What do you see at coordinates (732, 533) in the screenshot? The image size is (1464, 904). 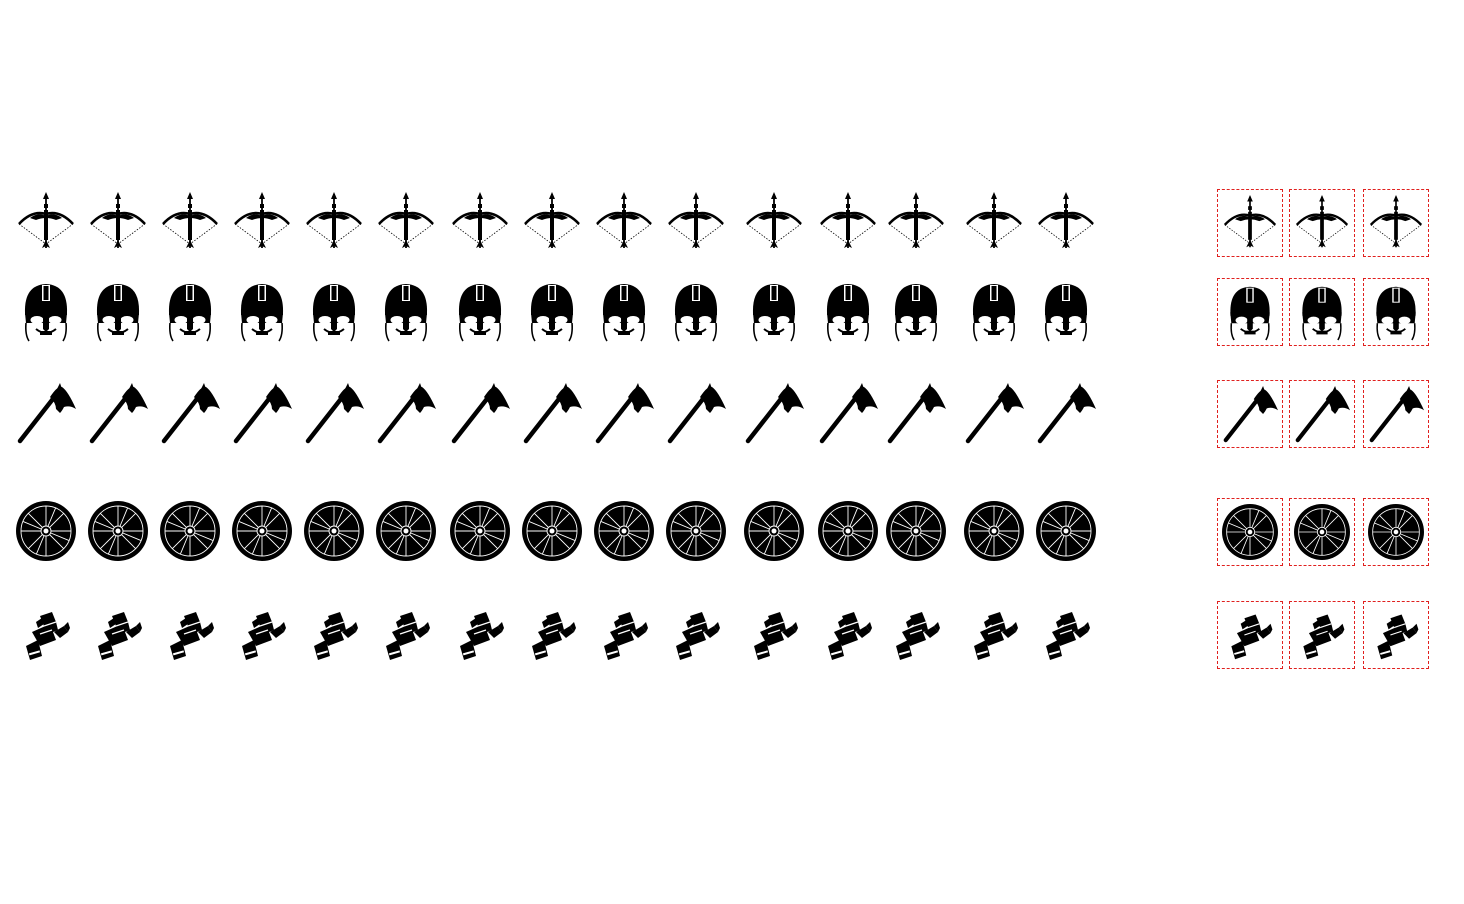 I see `row-round-shield` at bounding box center [732, 533].